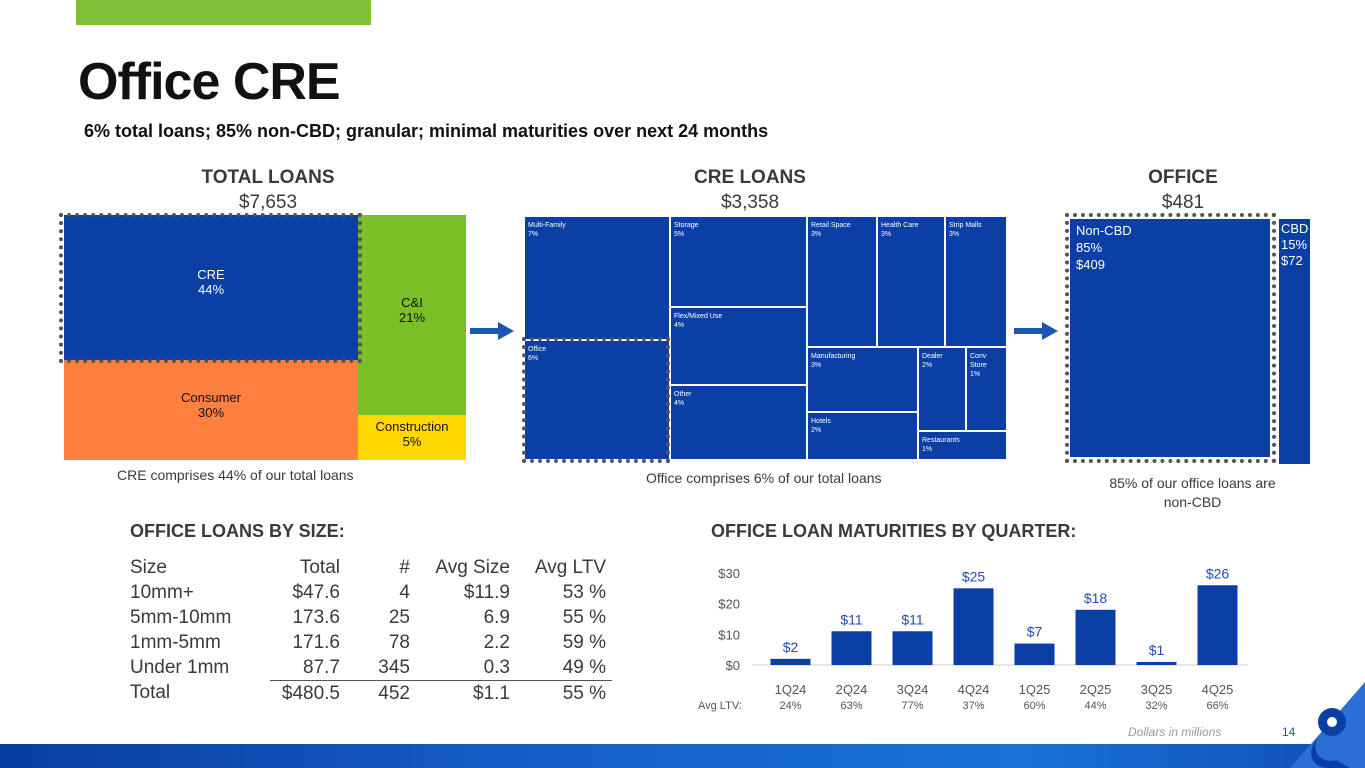 The height and width of the screenshot is (768, 1365). What do you see at coordinates (1096, 689) in the screenshot?
I see `x-tick-label: 2Q25` at bounding box center [1096, 689].